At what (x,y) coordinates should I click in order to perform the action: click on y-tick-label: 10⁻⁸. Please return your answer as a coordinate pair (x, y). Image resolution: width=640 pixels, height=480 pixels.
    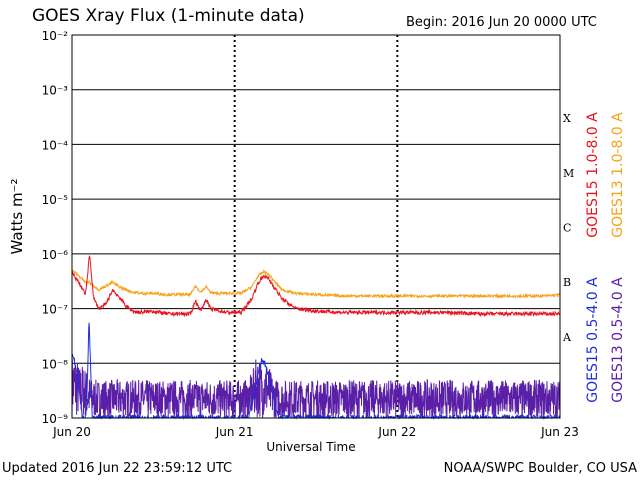
    Looking at the image, I should click on (55, 364).